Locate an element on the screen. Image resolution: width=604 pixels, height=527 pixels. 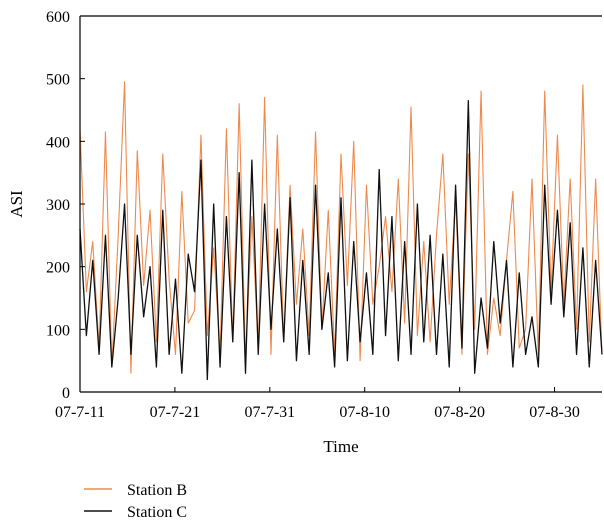
y-tick-label: 0 is located at coordinates (66, 393).